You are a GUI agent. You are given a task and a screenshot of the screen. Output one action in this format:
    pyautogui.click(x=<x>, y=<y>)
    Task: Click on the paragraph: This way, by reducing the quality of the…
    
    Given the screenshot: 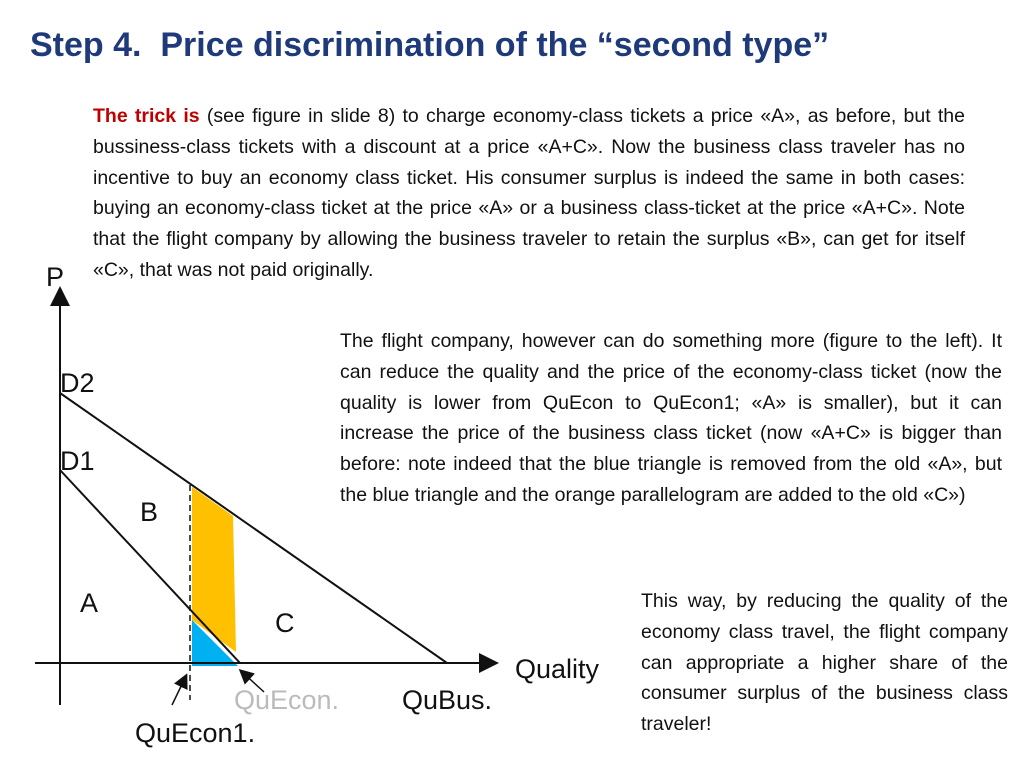 What is the action you would take?
    pyautogui.click(x=824, y=663)
    